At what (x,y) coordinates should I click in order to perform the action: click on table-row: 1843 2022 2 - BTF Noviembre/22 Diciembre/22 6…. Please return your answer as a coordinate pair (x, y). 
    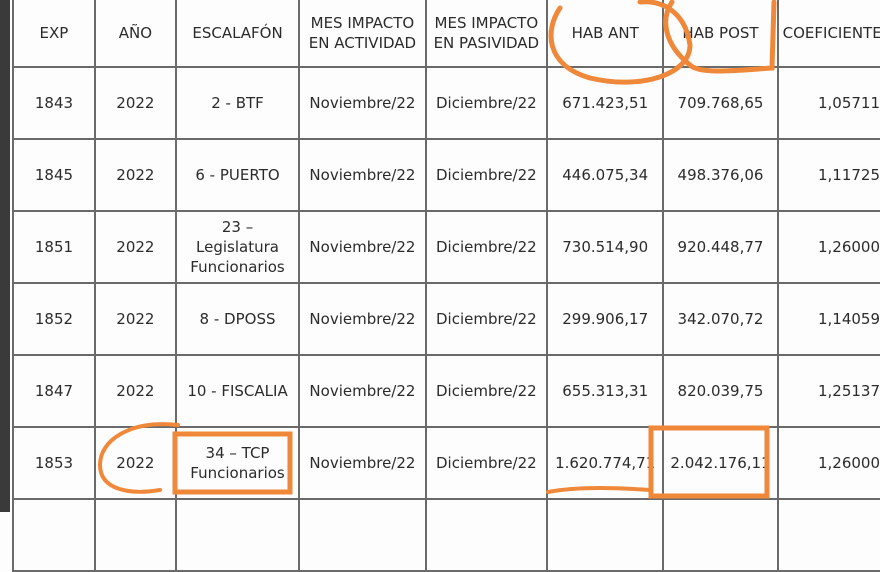
    Looking at the image, I should click on (446, 103).